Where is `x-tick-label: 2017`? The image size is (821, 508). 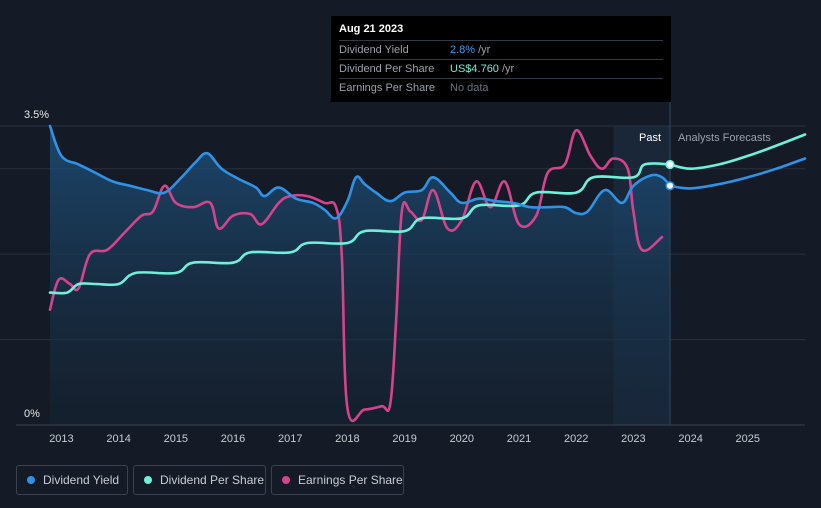 x-tick-label: 2017 is located at coordinates (290, 439).